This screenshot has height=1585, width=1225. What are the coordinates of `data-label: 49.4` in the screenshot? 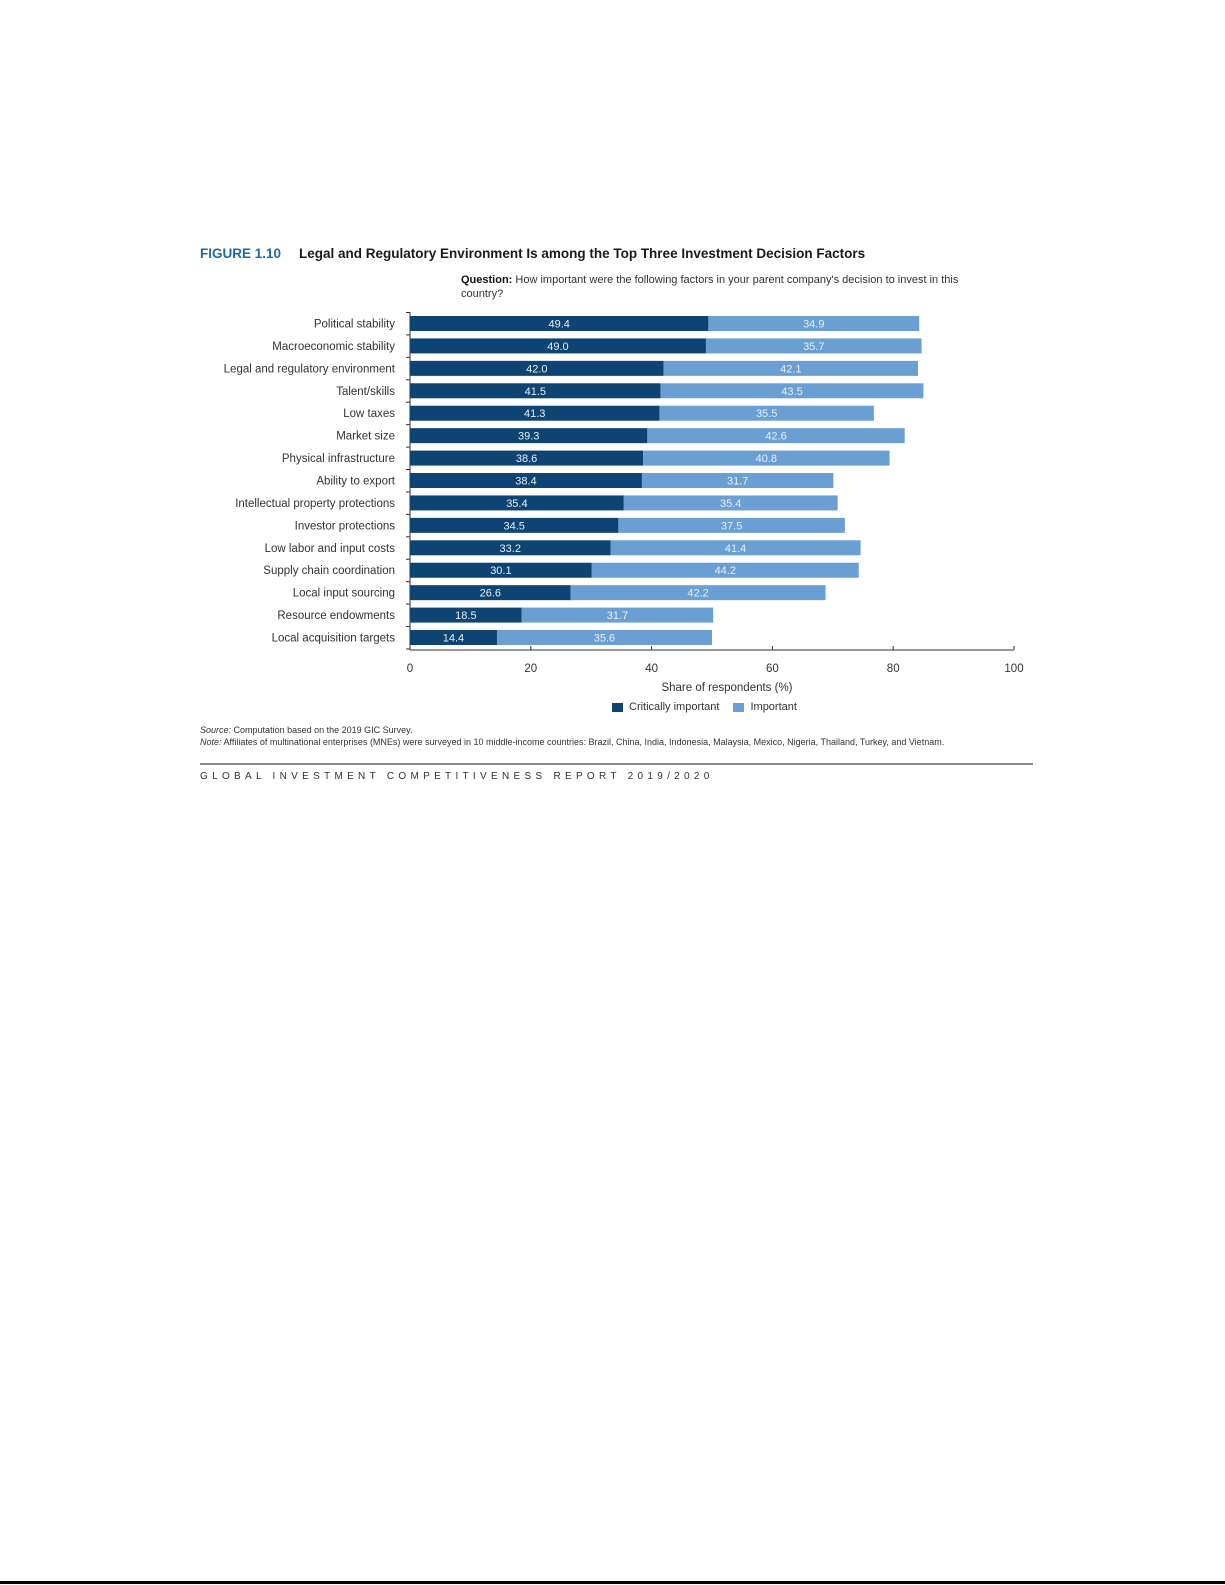 It's located at (558, 325).